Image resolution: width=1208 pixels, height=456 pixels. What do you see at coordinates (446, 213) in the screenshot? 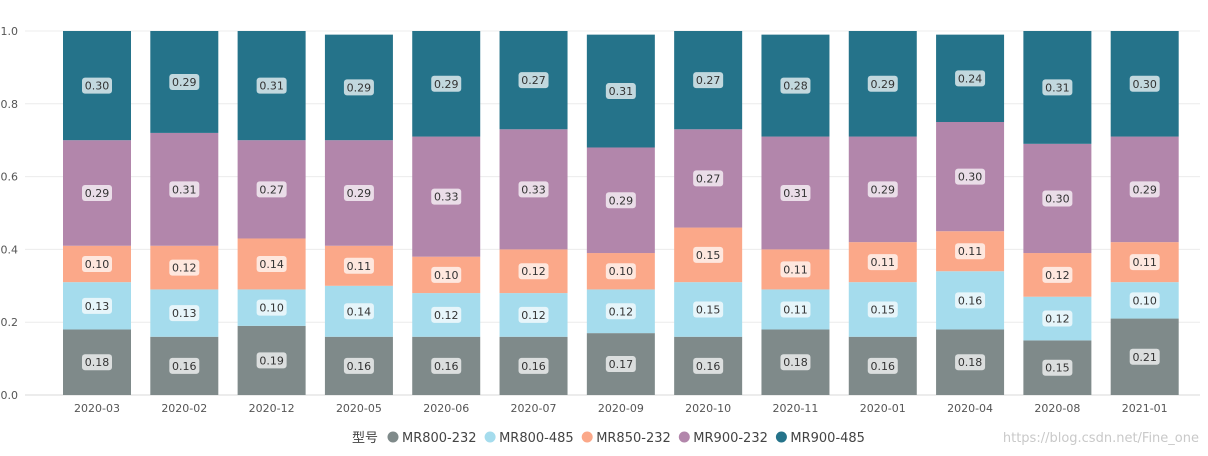
I see `bar-stack-2020-06: 0.16 0.12 0.10 0.33 0.29` at bounding box center [446, 213].